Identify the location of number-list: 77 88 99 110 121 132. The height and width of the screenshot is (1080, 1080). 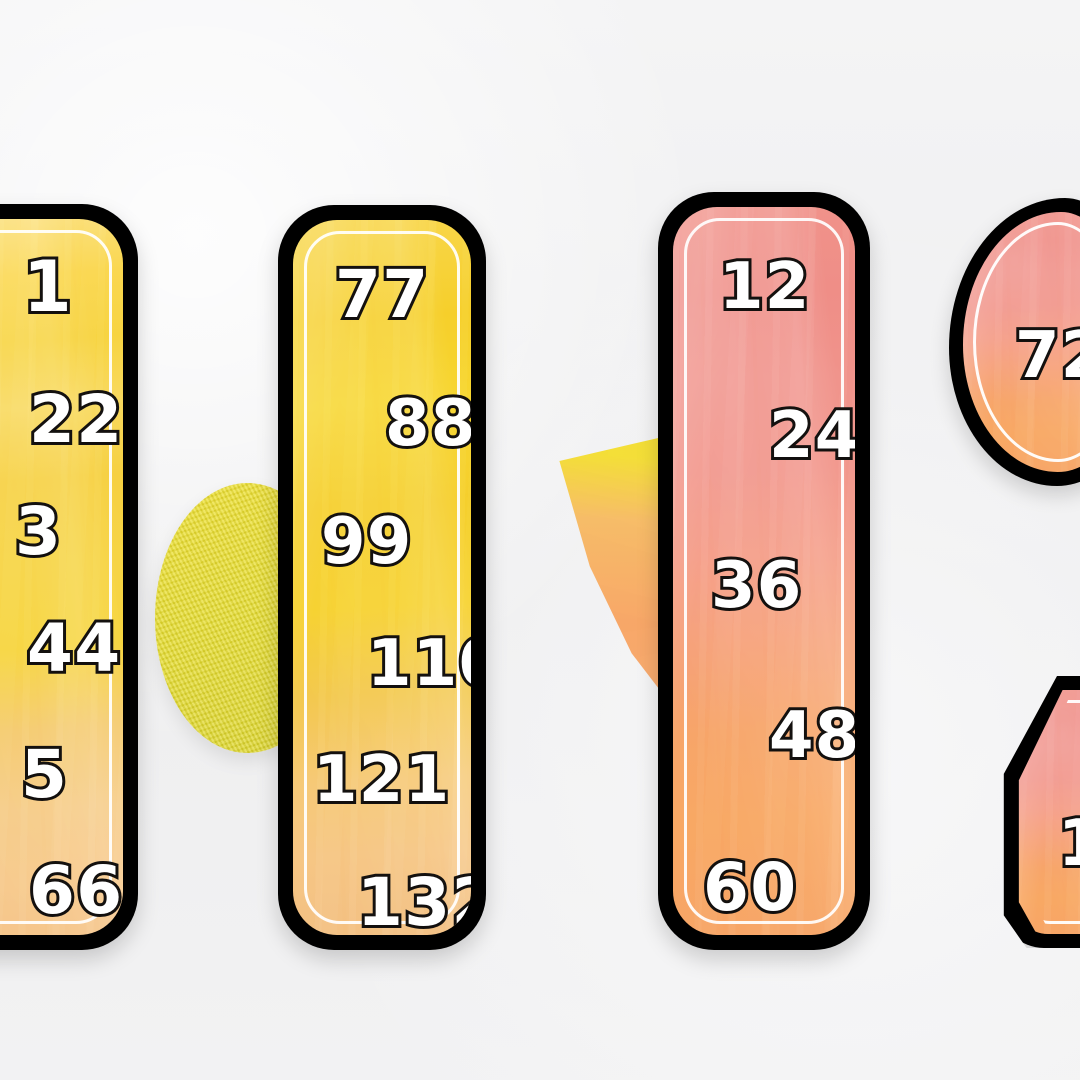
(382, 578).